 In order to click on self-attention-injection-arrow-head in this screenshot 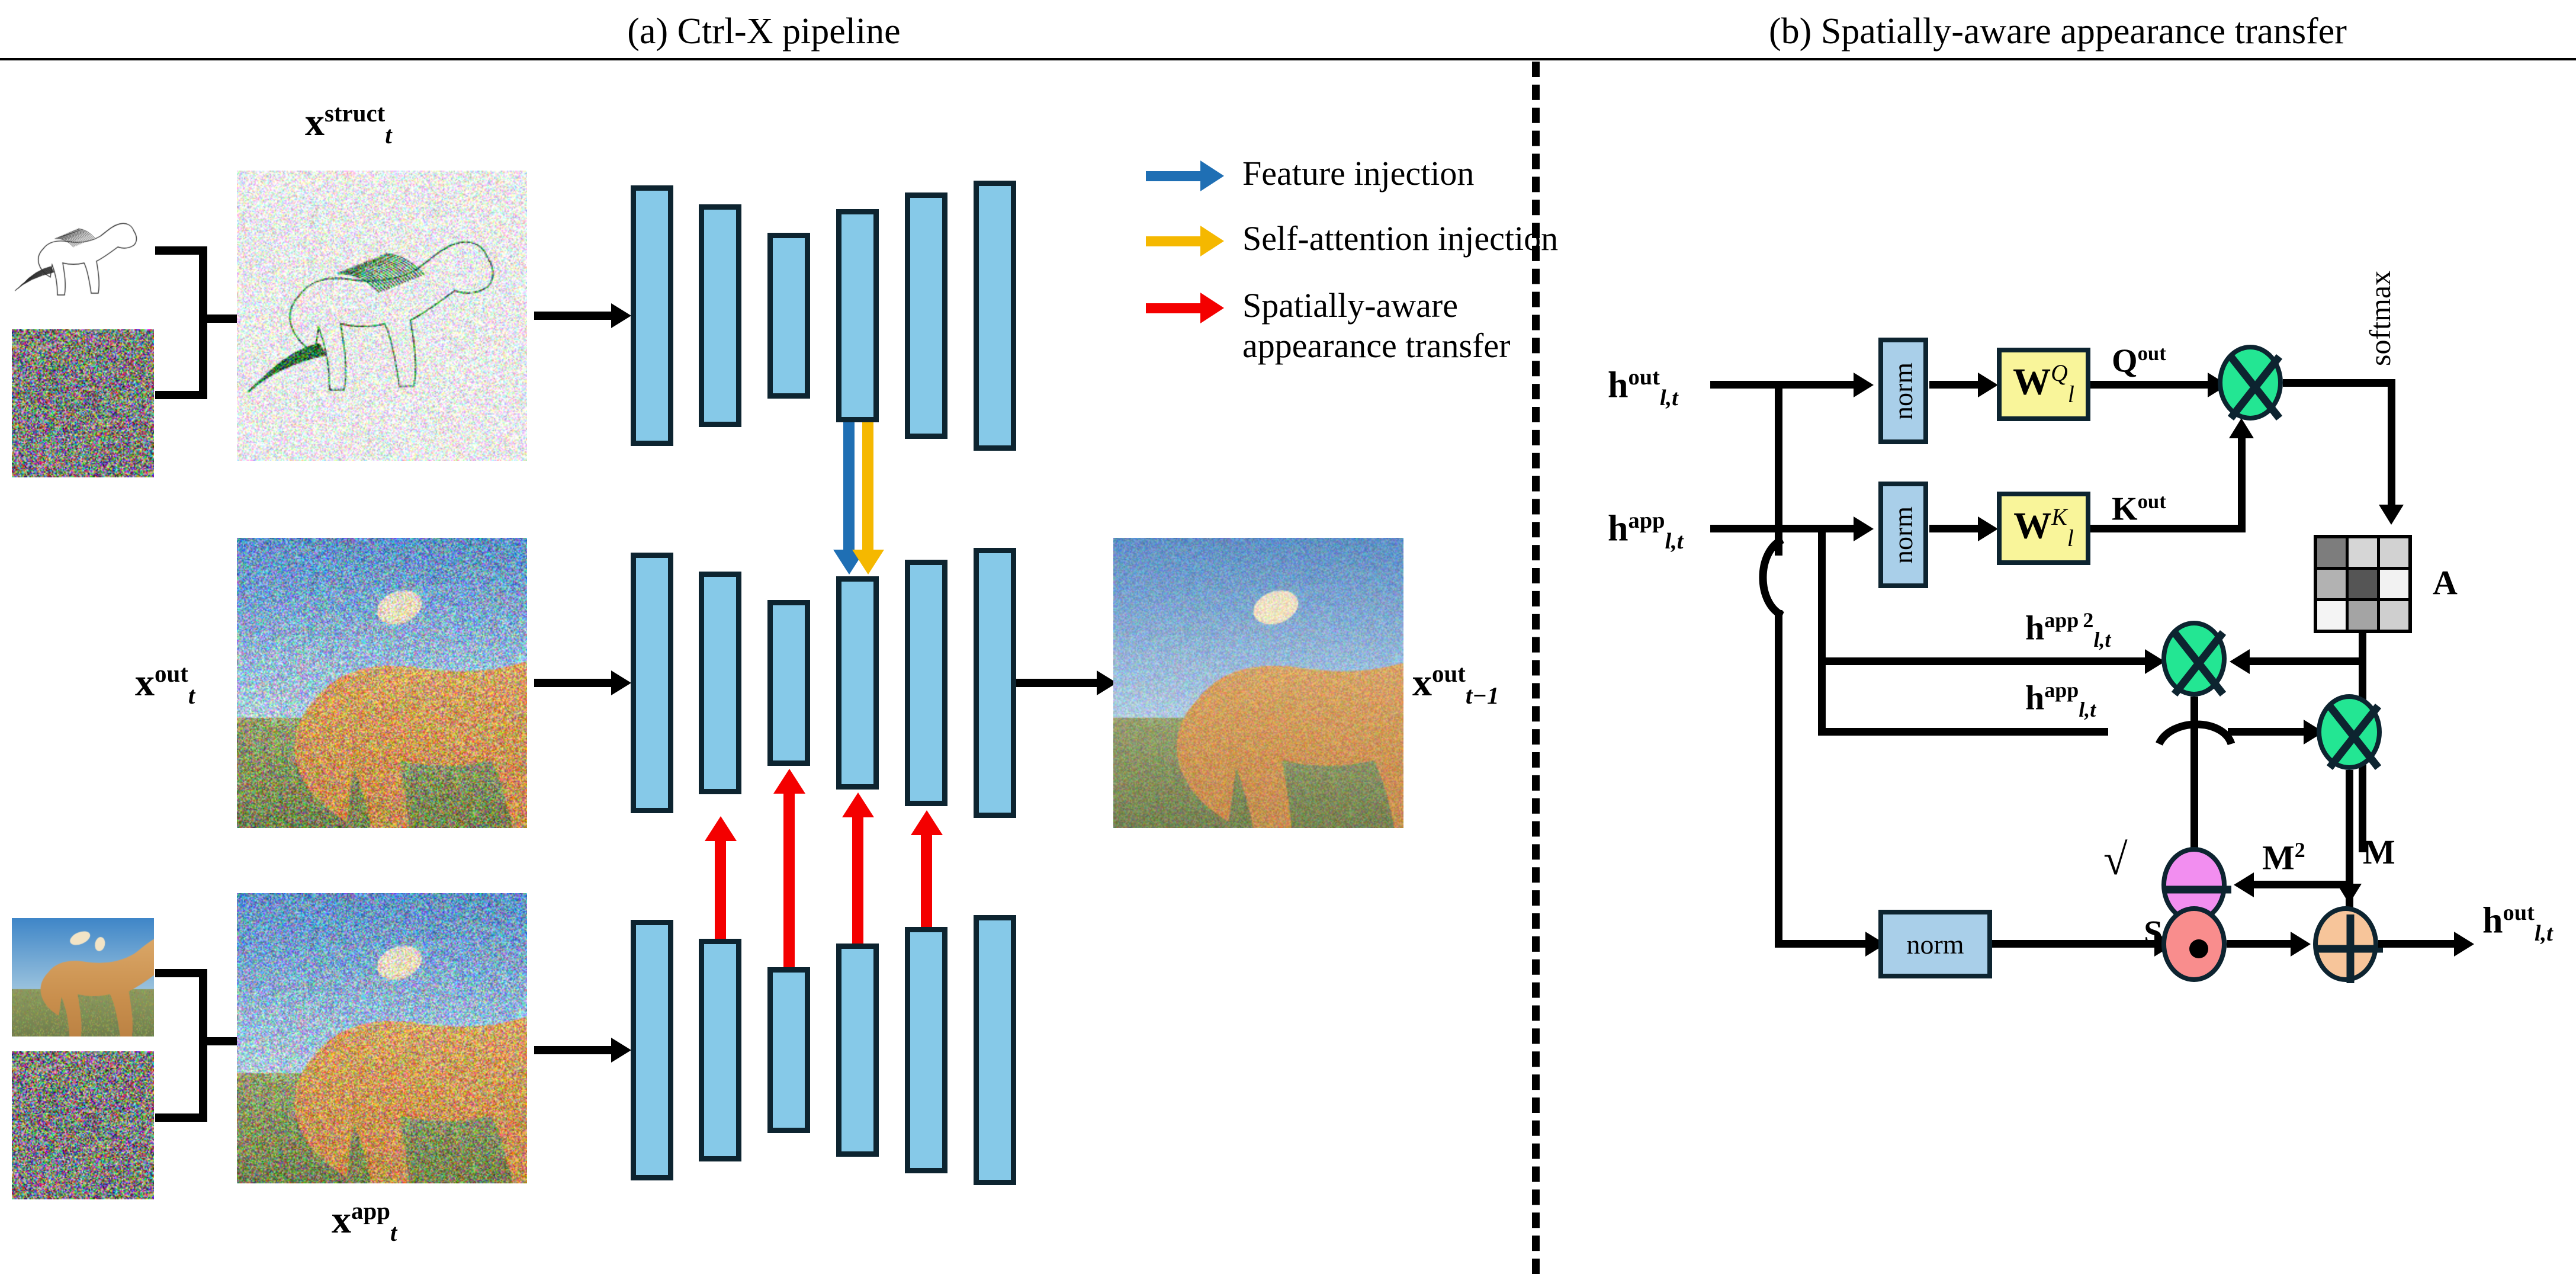, I will do `click(868, 562)`.